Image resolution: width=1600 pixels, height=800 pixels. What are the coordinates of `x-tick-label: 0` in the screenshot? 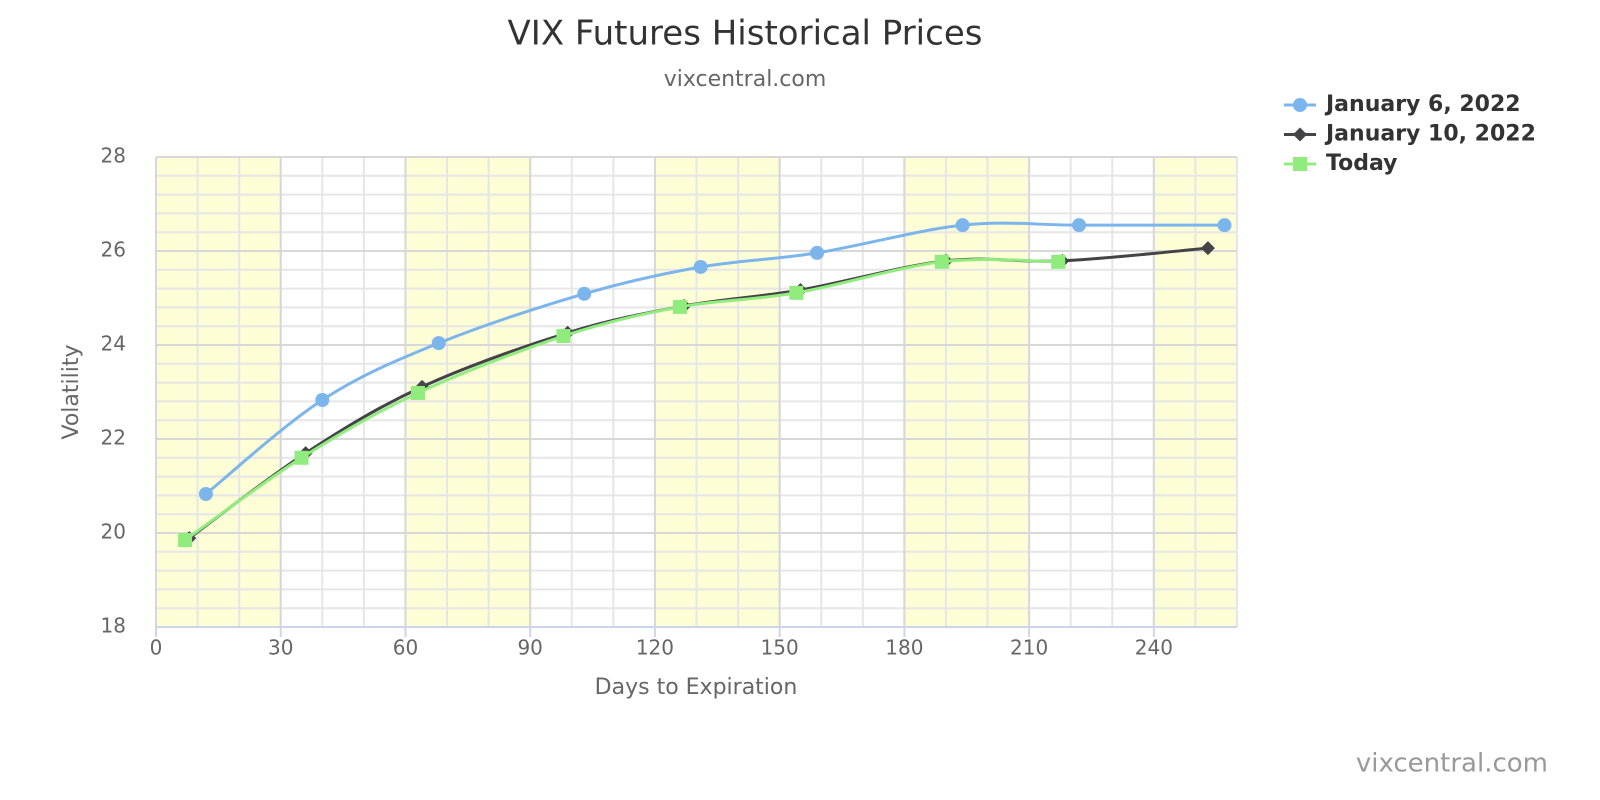 It's located at (156, 648).